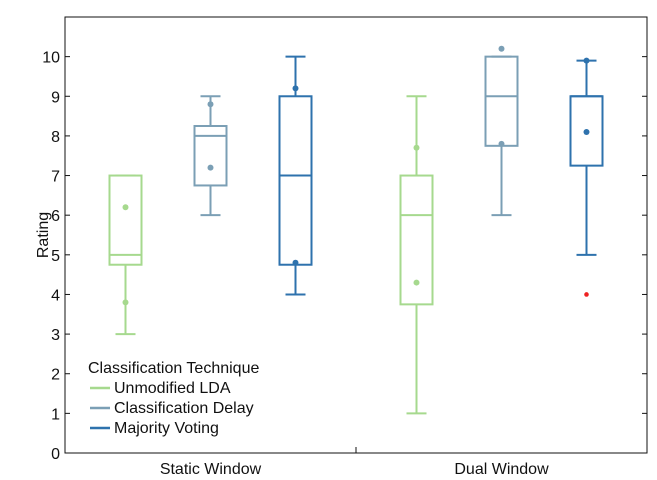 The height and width of the screenshot is (480, 657). Describe the element at coordinates (43, 235) in the screenshot. I see `y-axis-title: Rating` at that location.